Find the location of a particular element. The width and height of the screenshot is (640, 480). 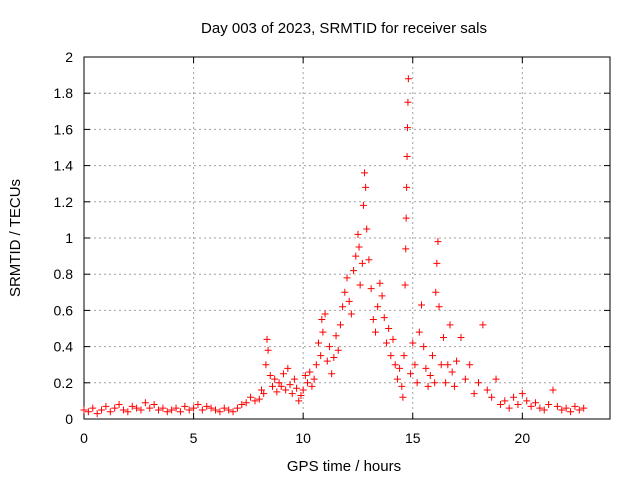

x-axis-title: GPS time / hours is located at coordinates (344, 466).